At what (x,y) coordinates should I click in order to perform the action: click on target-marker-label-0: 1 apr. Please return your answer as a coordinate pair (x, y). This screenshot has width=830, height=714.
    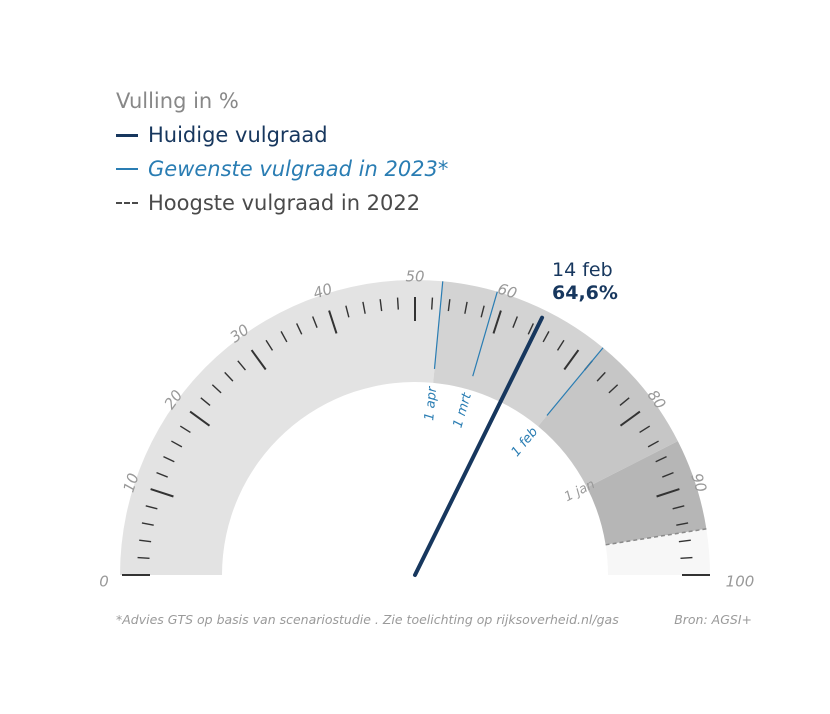
    Looking at the image, I should click on (431, 402).